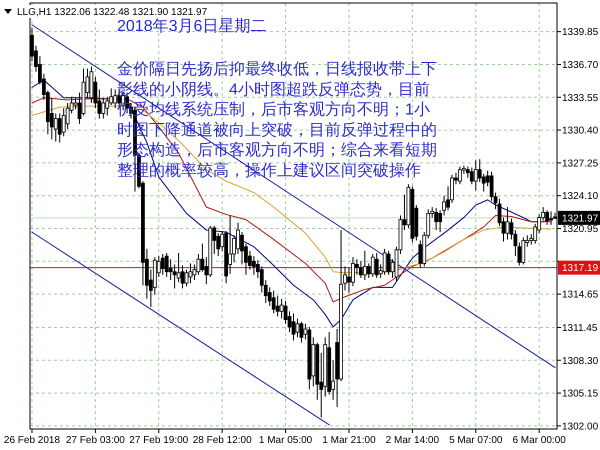  What do you see at coordinates (476, 440) in the screenshot?
I see `x-tick-label: 5 Mar 07:00` at bounding box center [476, 440].